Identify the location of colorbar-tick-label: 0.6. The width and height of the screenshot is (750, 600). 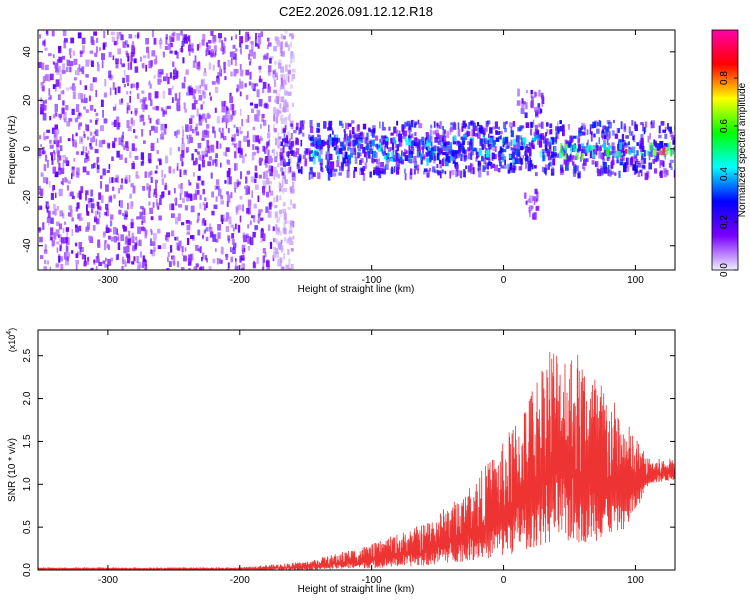
(724, 126).